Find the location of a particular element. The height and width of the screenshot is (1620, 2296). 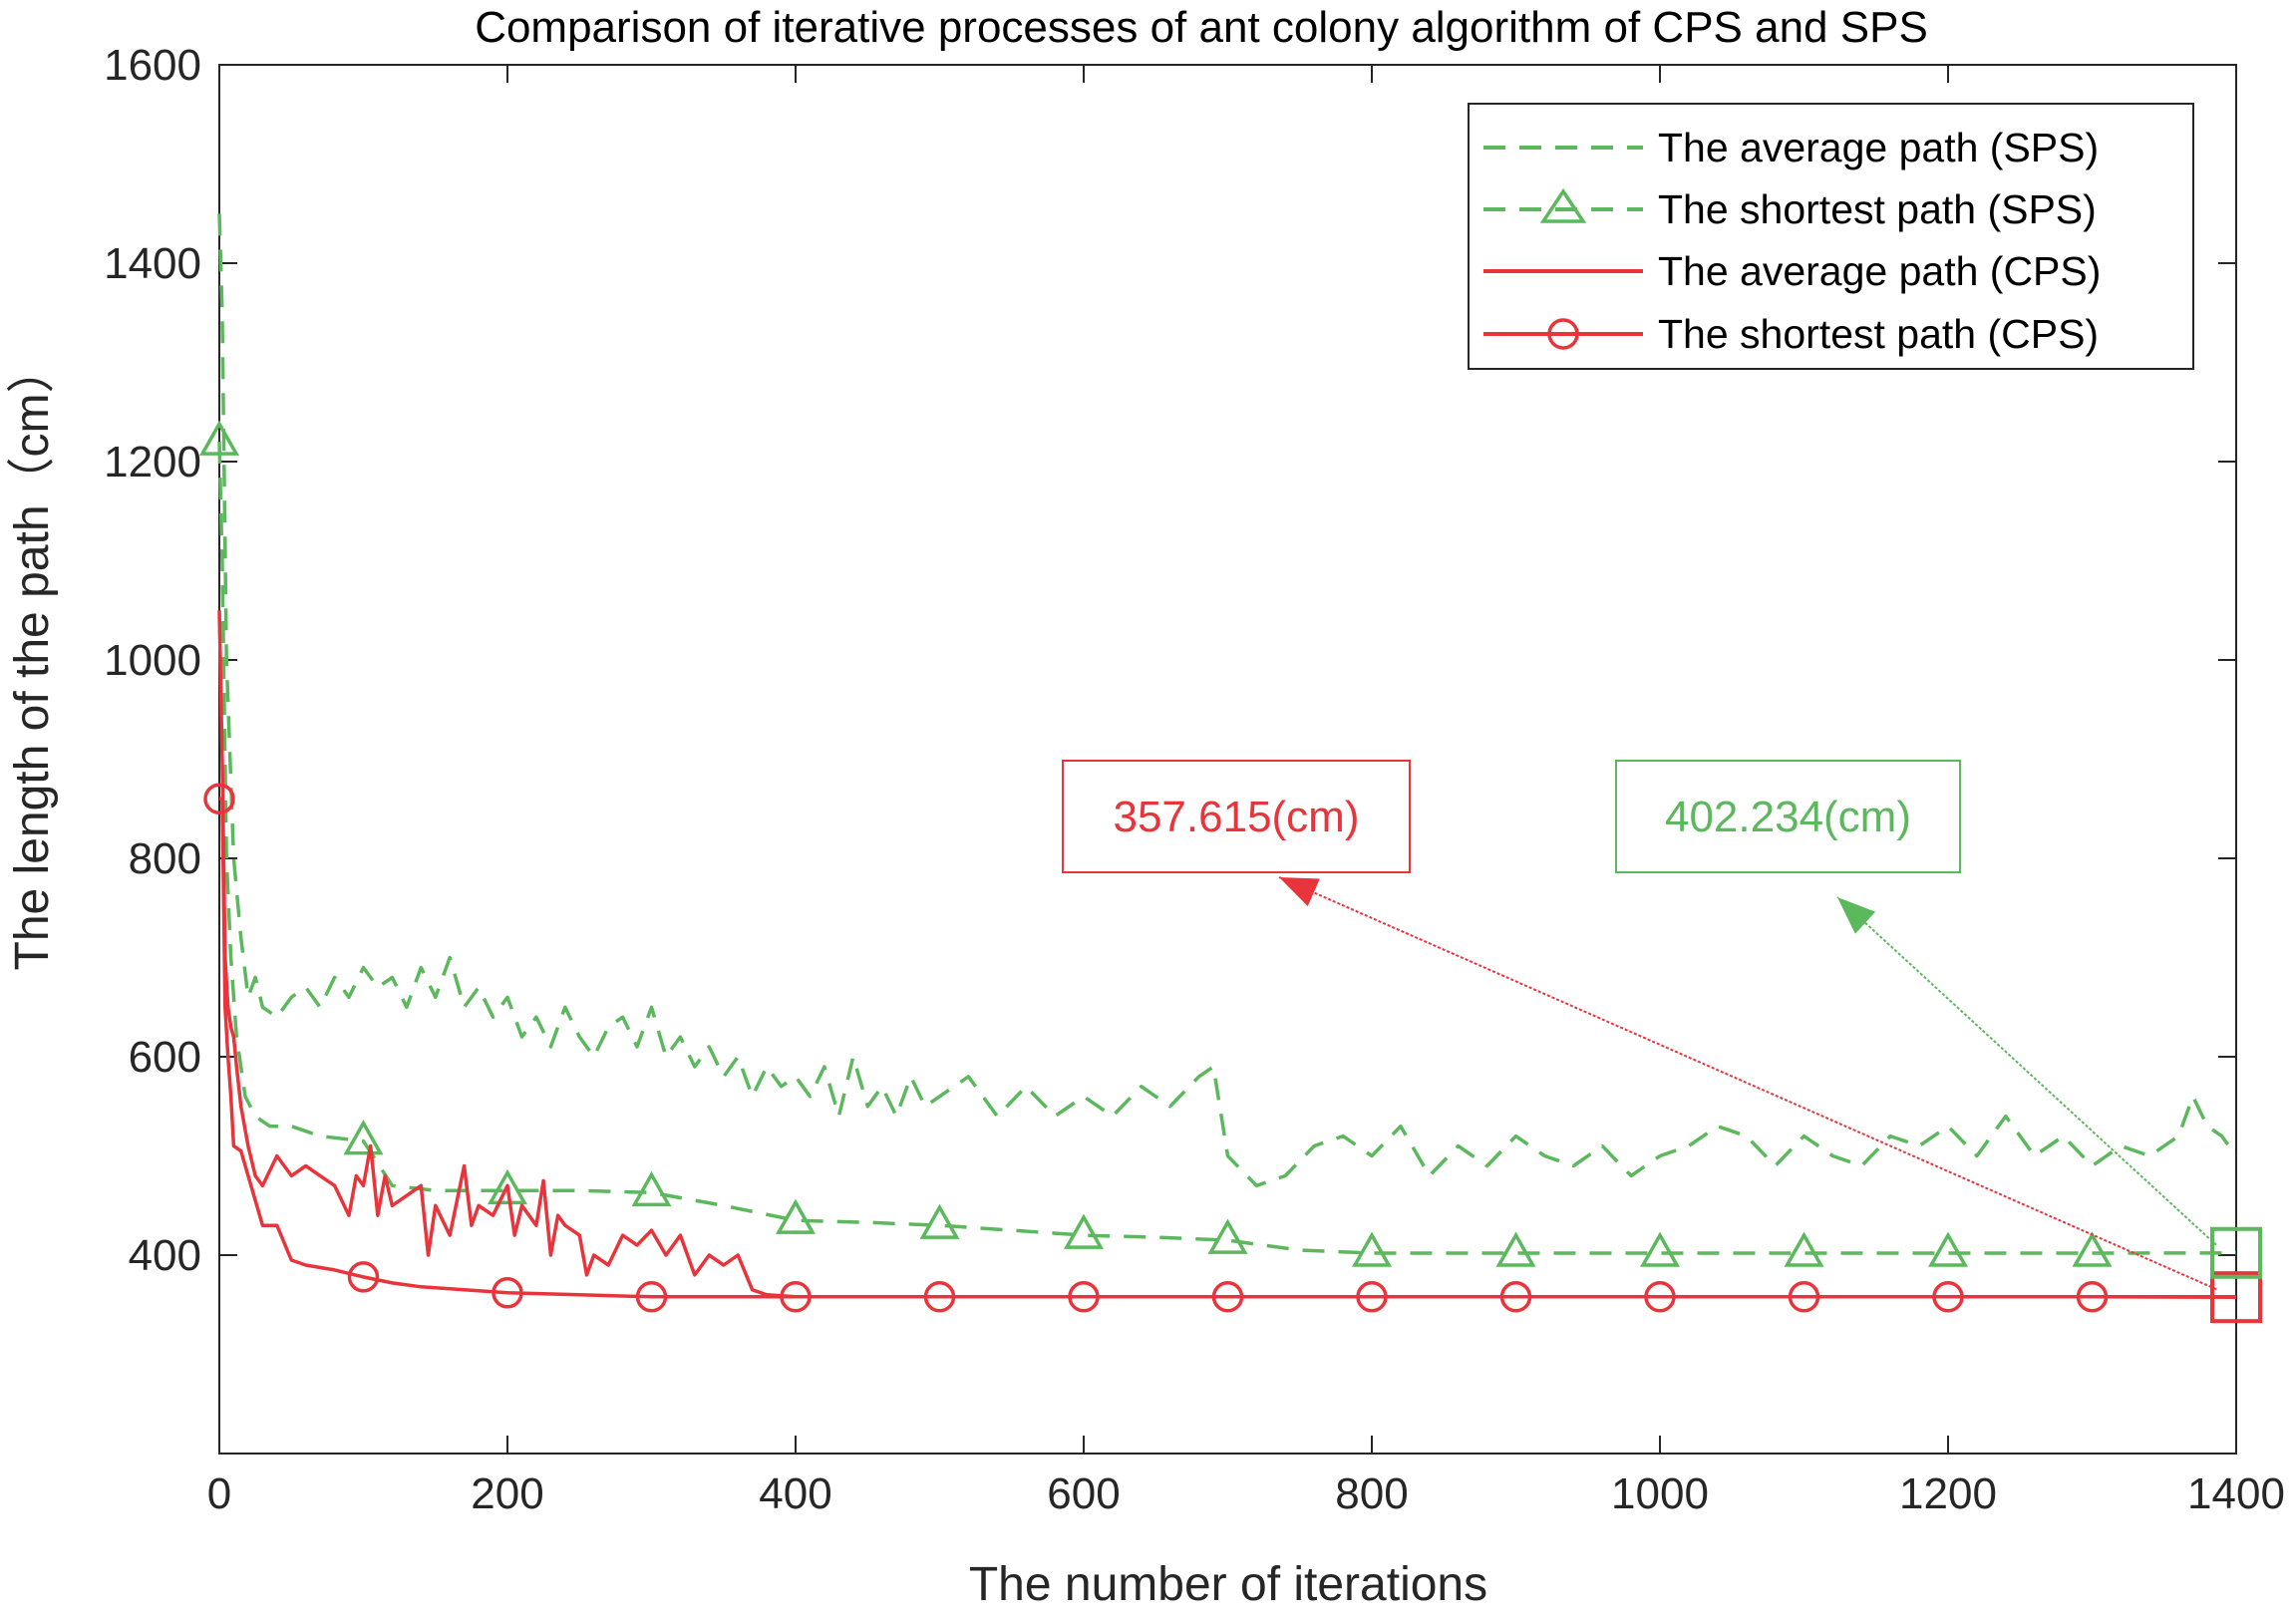

x-tick-label: 600 is located at coordinates (1083, 1493).